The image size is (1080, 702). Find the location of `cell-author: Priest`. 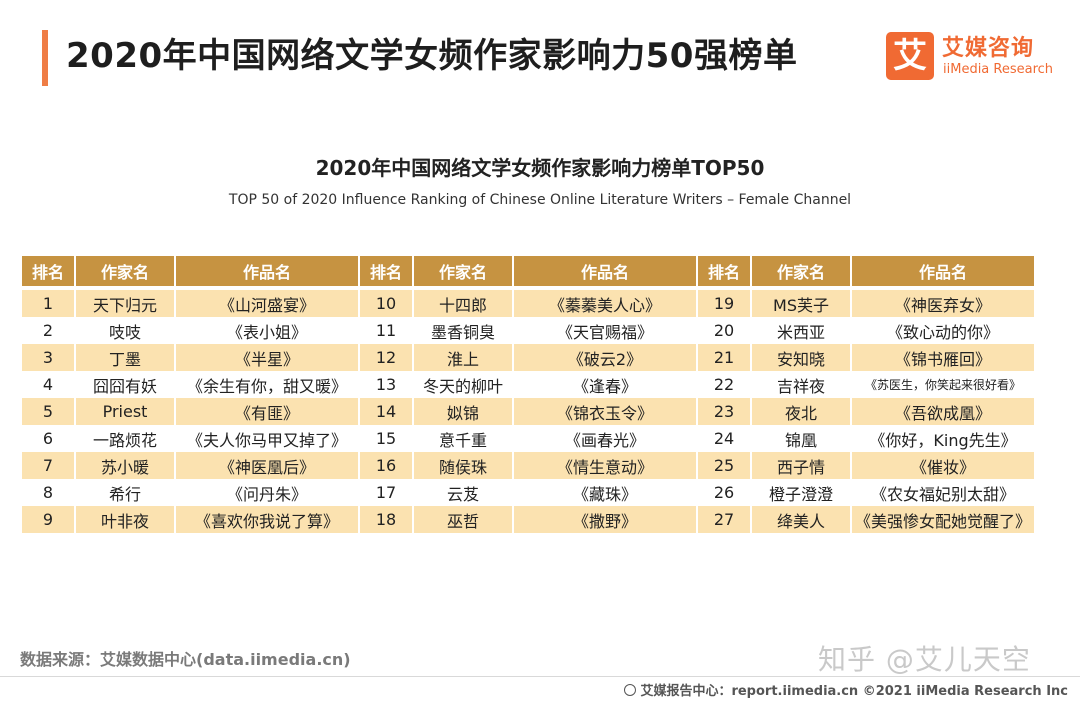

cell-author: Priest is located at coordinates (125, 411).